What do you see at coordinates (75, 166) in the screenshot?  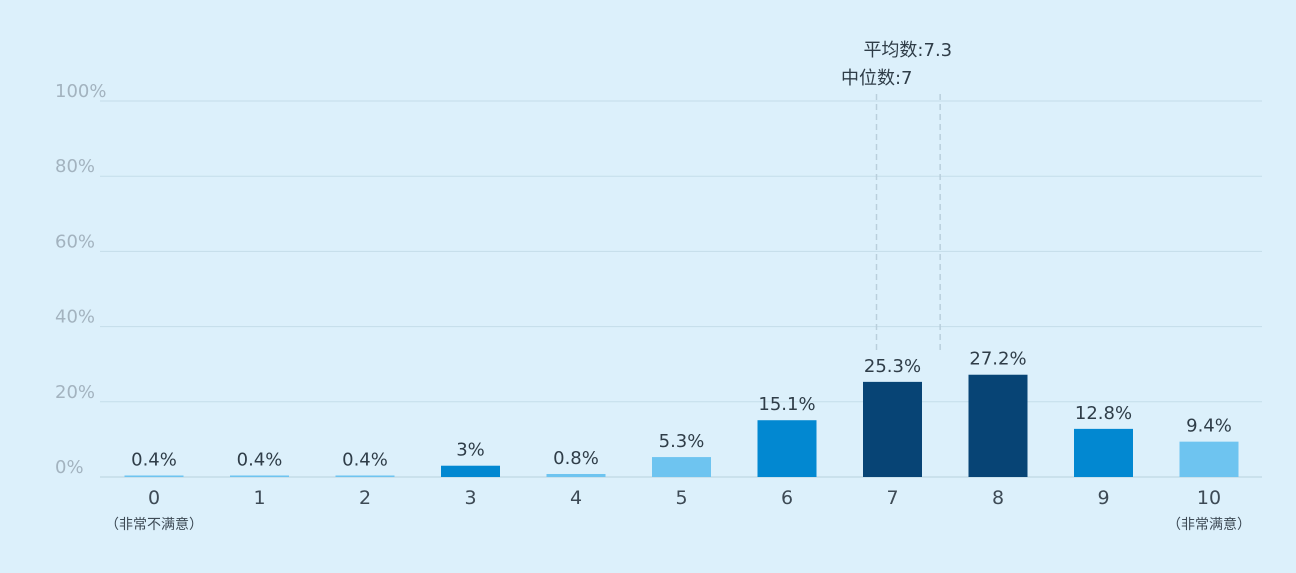 I see `y-tick-label: 80%` at bounding box center [75, 166].